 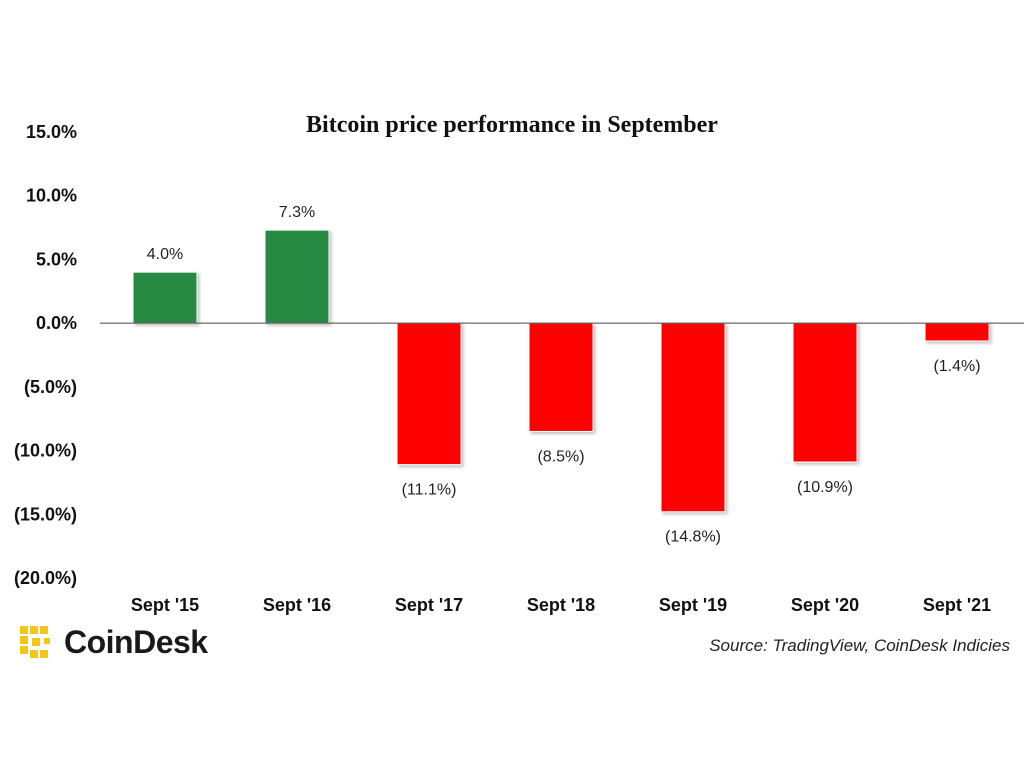 What do you see at coordinates (429, 490) in the screenshot?
I see `data-label: (11.1%)` at bounding box center [429, 490].